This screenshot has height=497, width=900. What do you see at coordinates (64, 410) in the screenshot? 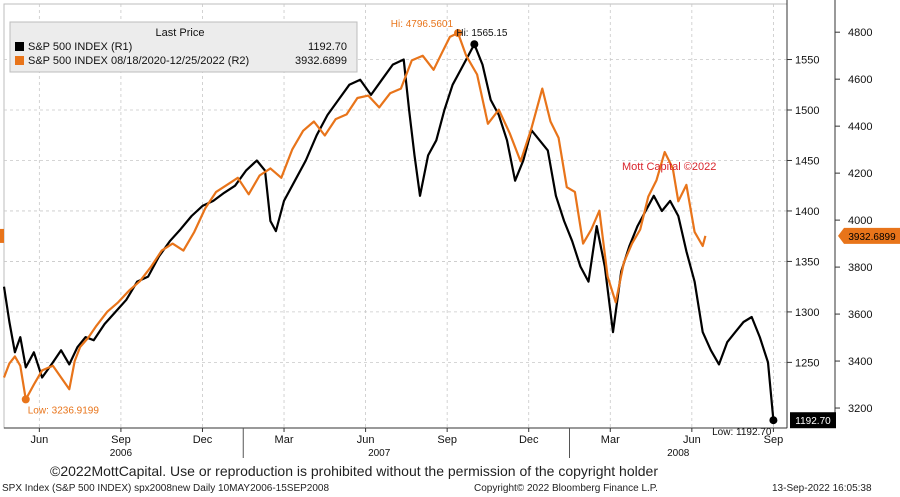
I see `low-label-r2: Low: 3236.9199` at bounding box center [64, 410].